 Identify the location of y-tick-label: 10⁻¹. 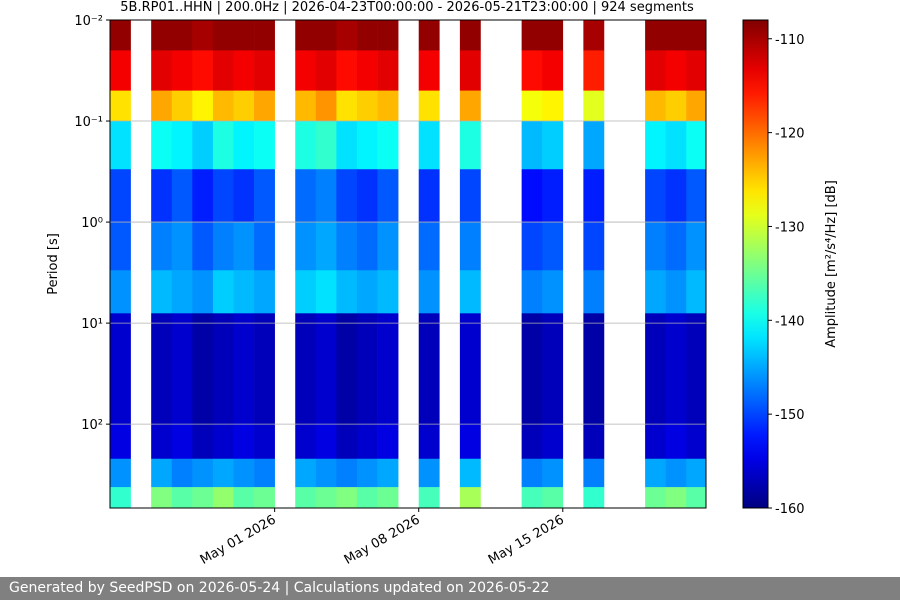
(88, 122).